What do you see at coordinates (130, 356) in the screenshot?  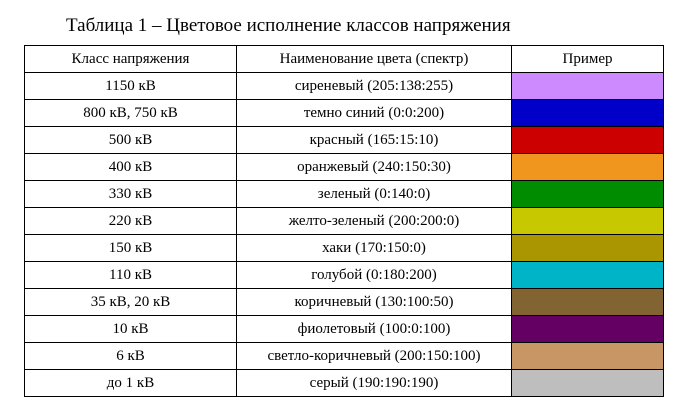 I see `voltage-class-cell: 6 кВ` at bounding box center [130, 356].